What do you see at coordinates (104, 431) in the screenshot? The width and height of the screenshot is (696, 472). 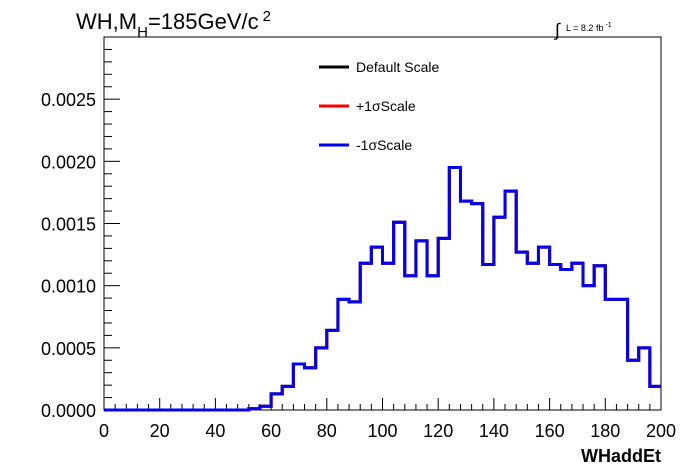 I see `x-tick-label: 0` at bounding box center [104, 431].